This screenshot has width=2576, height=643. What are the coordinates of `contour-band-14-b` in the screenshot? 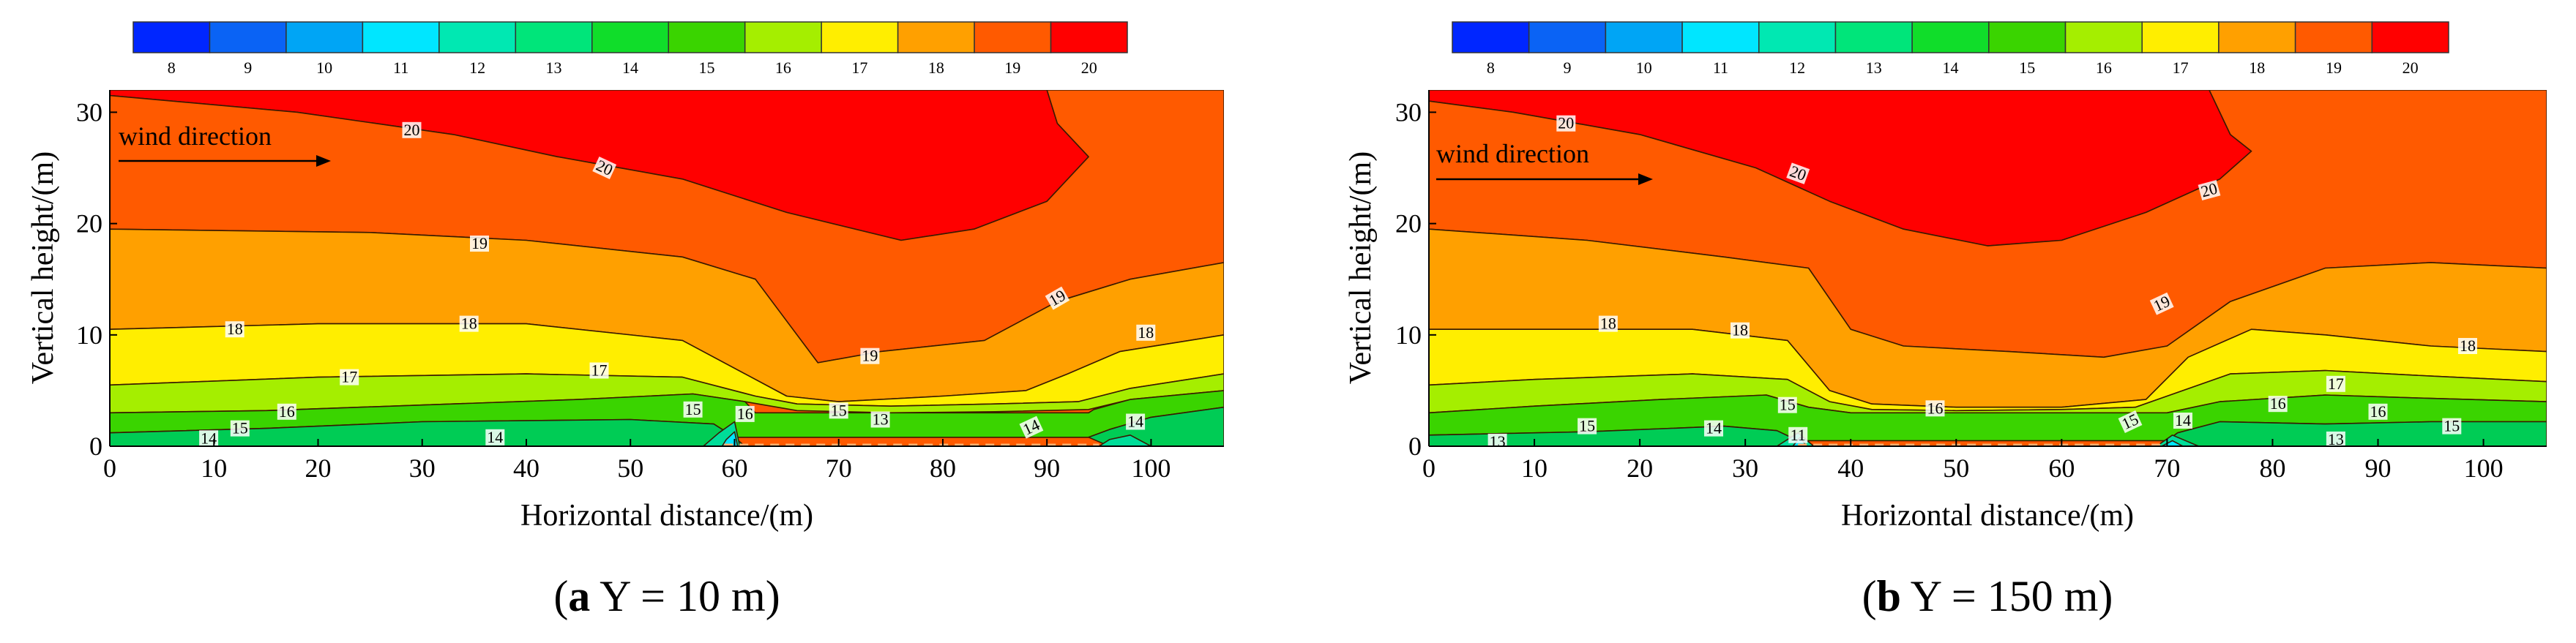 It's located at (2351, 434).